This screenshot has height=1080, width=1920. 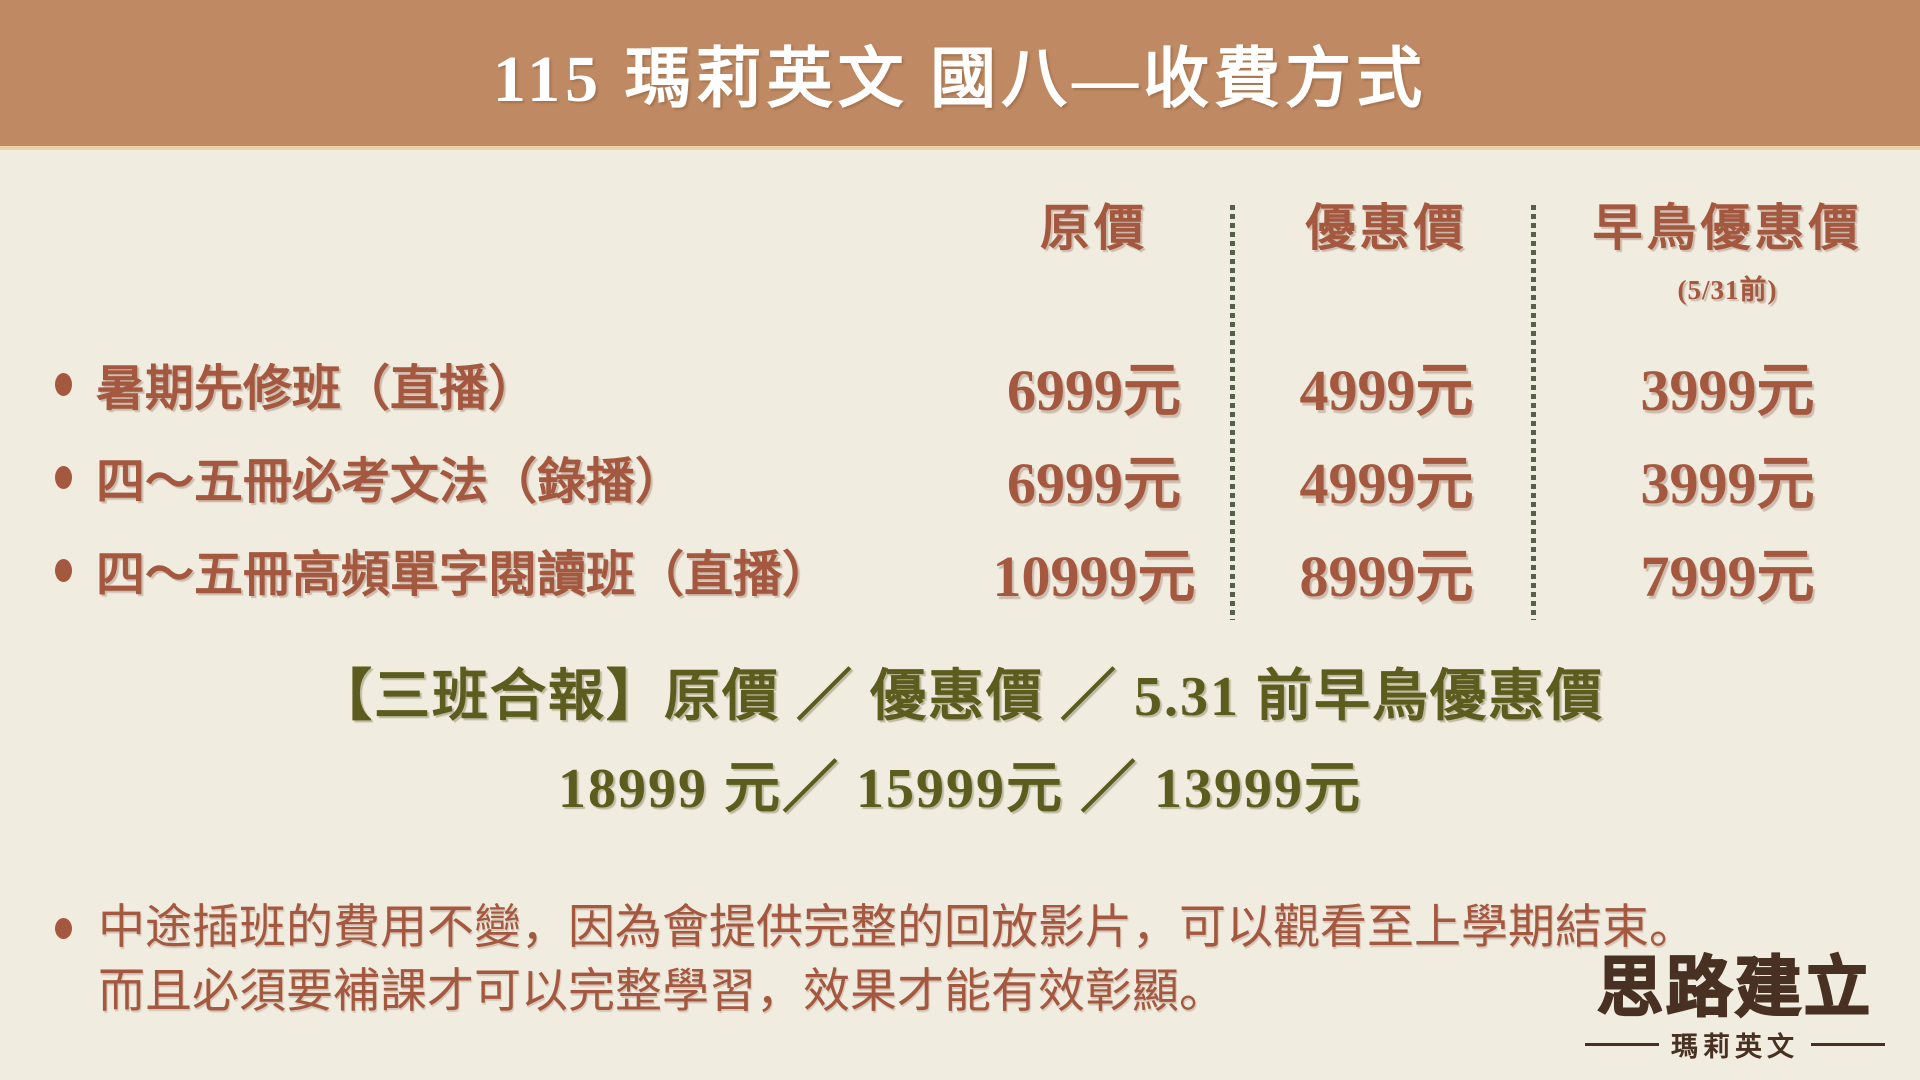 I want to click on column-header-original: 原價, so click(x=1094, y=228).